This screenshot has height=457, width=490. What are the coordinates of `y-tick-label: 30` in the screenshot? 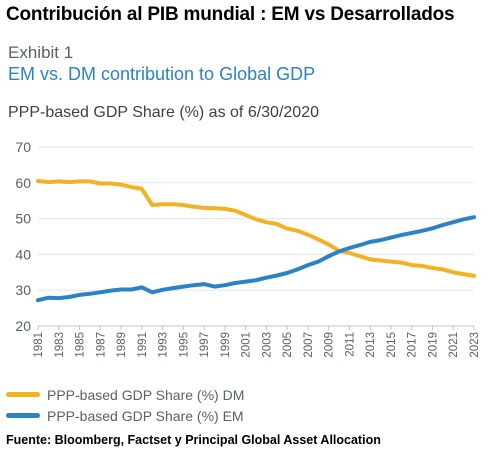 It's located at (23, 290).